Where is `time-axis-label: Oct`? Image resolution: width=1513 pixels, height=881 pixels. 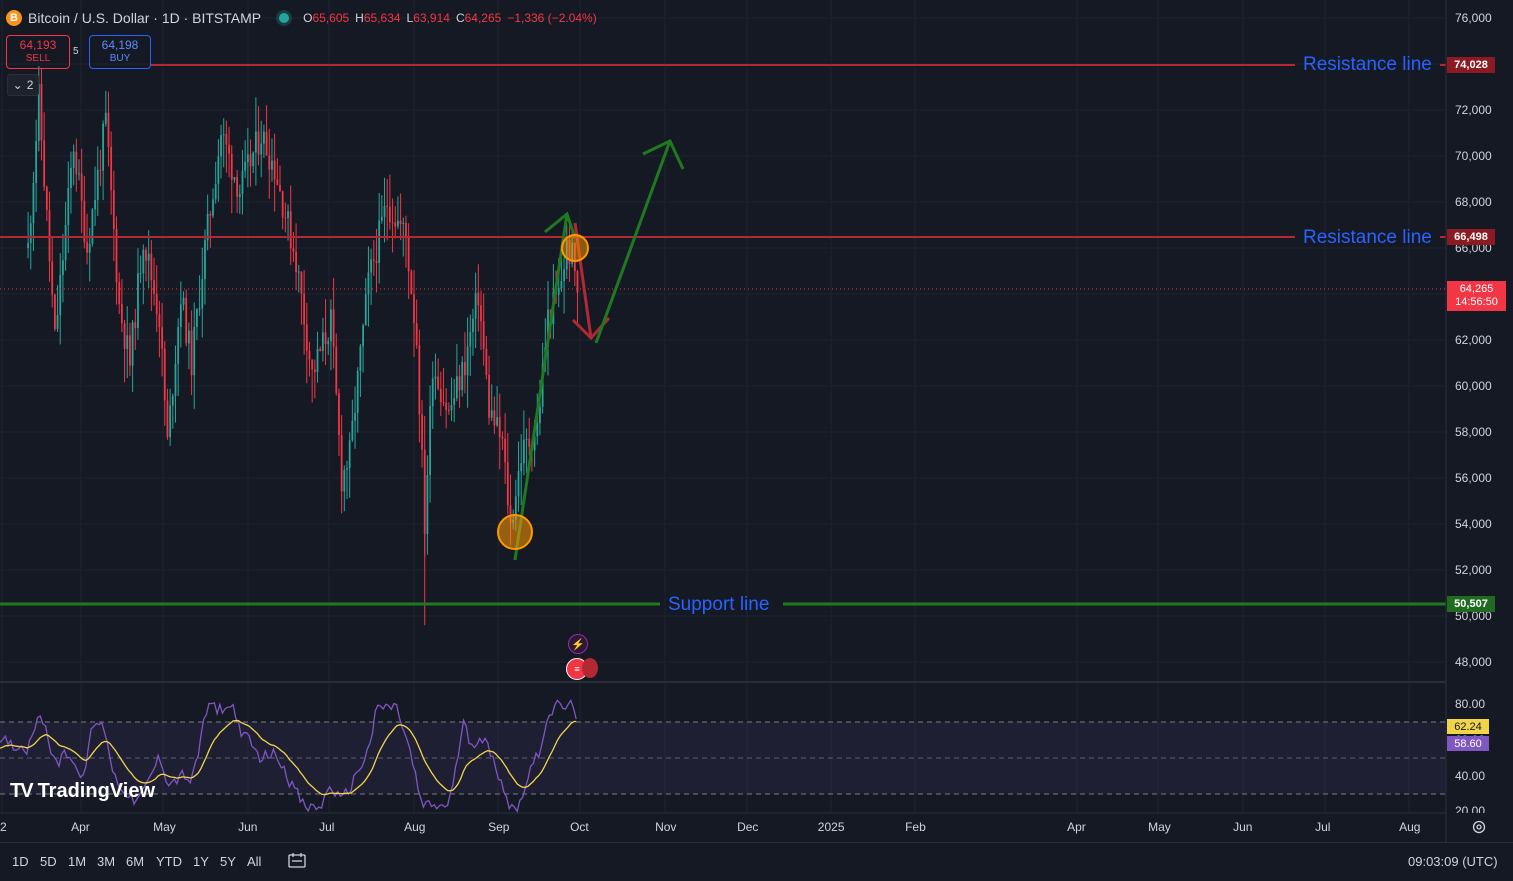
time-axis-label: Oct is located at coordinates (579, 827).